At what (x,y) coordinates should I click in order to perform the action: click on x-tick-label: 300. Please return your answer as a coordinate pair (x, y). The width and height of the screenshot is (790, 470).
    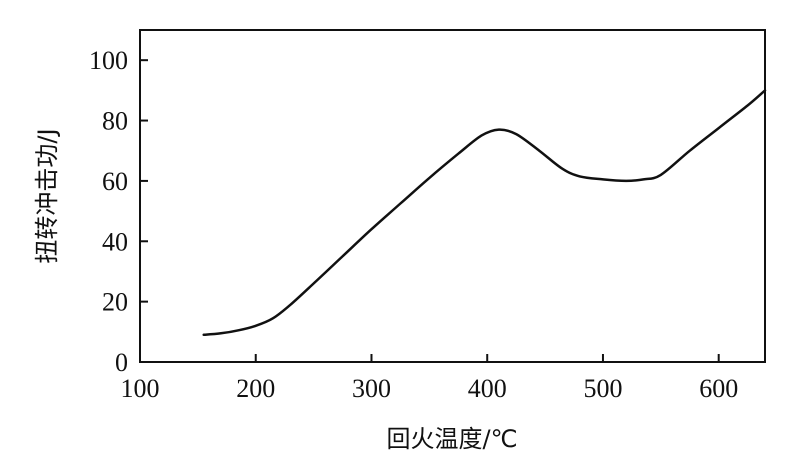
    Looking at the image, I should click on (371, 388).